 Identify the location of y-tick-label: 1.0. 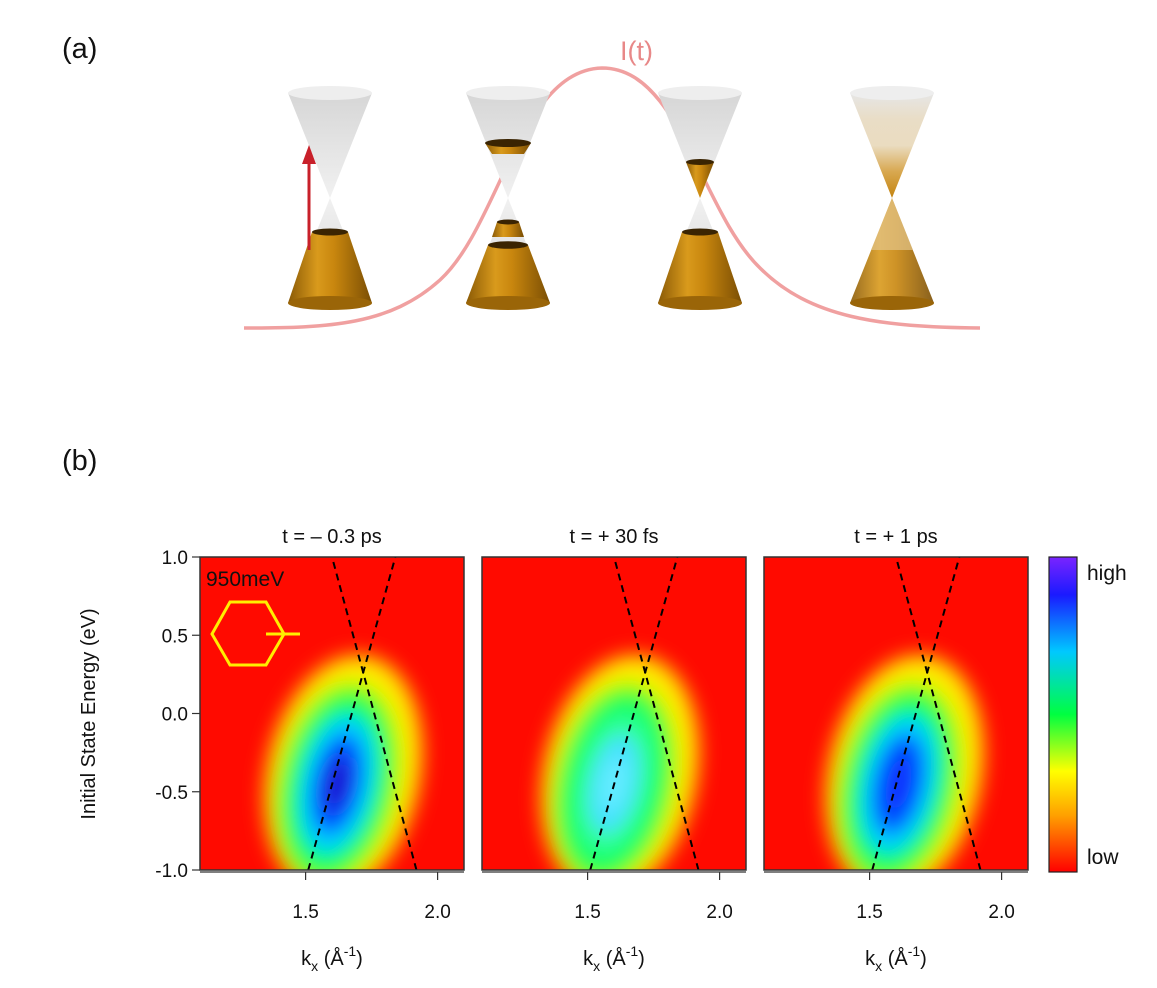
(175, 558).